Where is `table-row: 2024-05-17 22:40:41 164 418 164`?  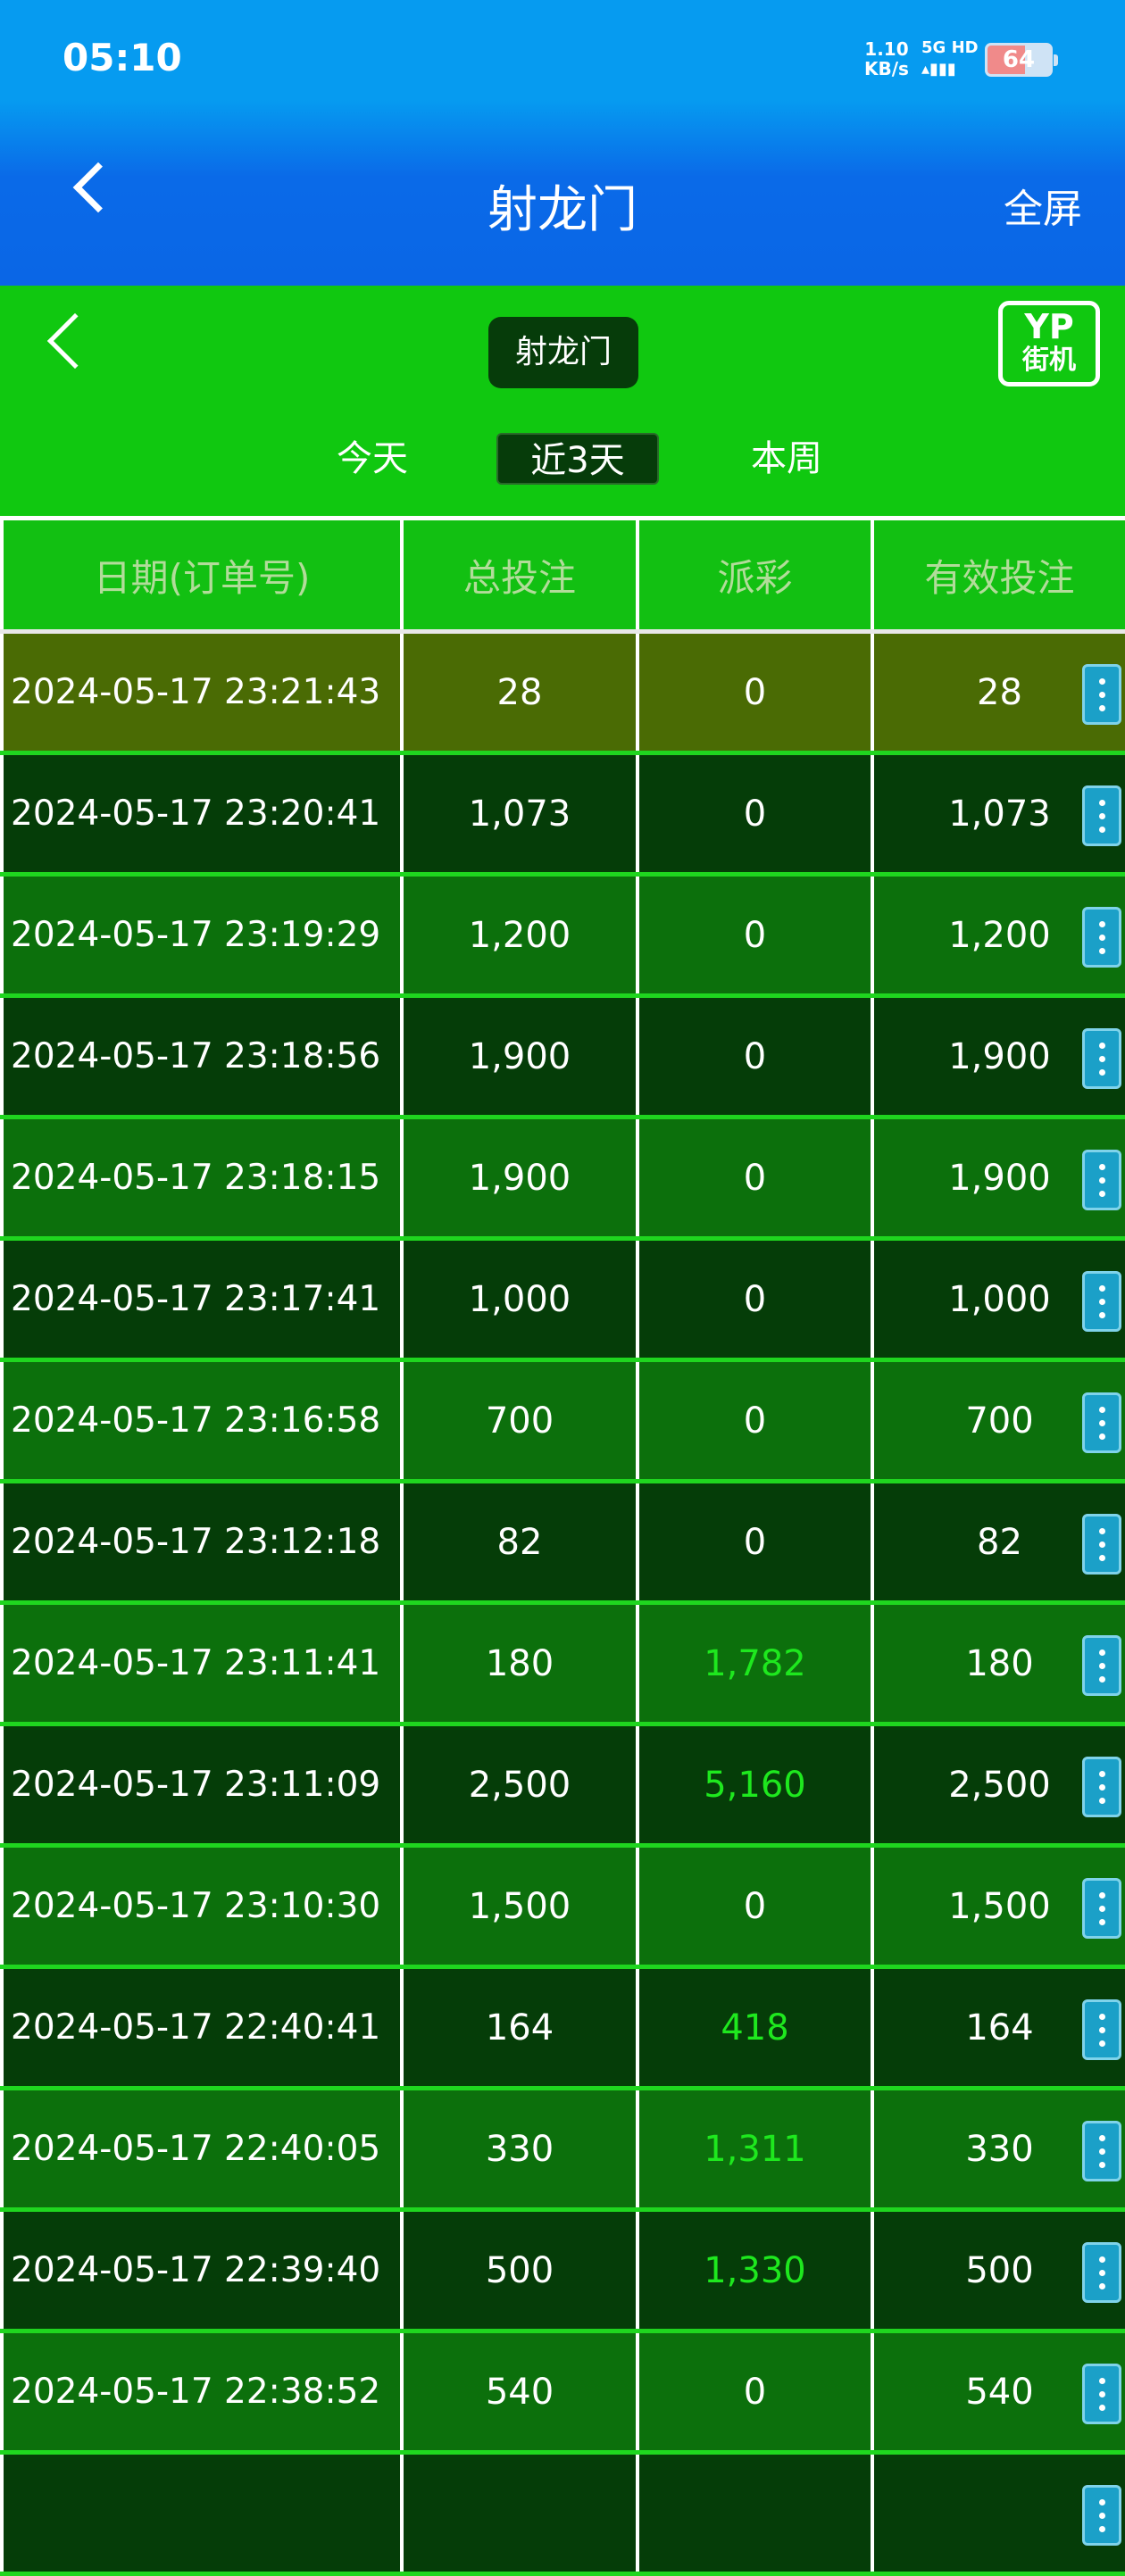
table-row: 2024-05-17 22:40:41 164 418 164 is located at coordinates (563, 2028).